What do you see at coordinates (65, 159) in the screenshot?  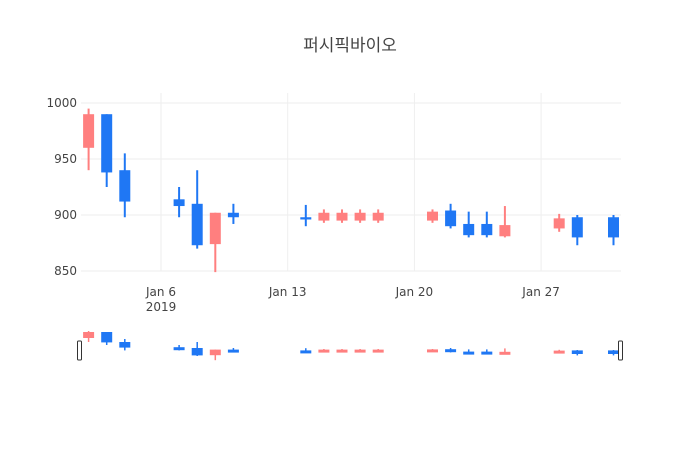 I see `y-tick-label: 950` at bounding box center [65, 159].